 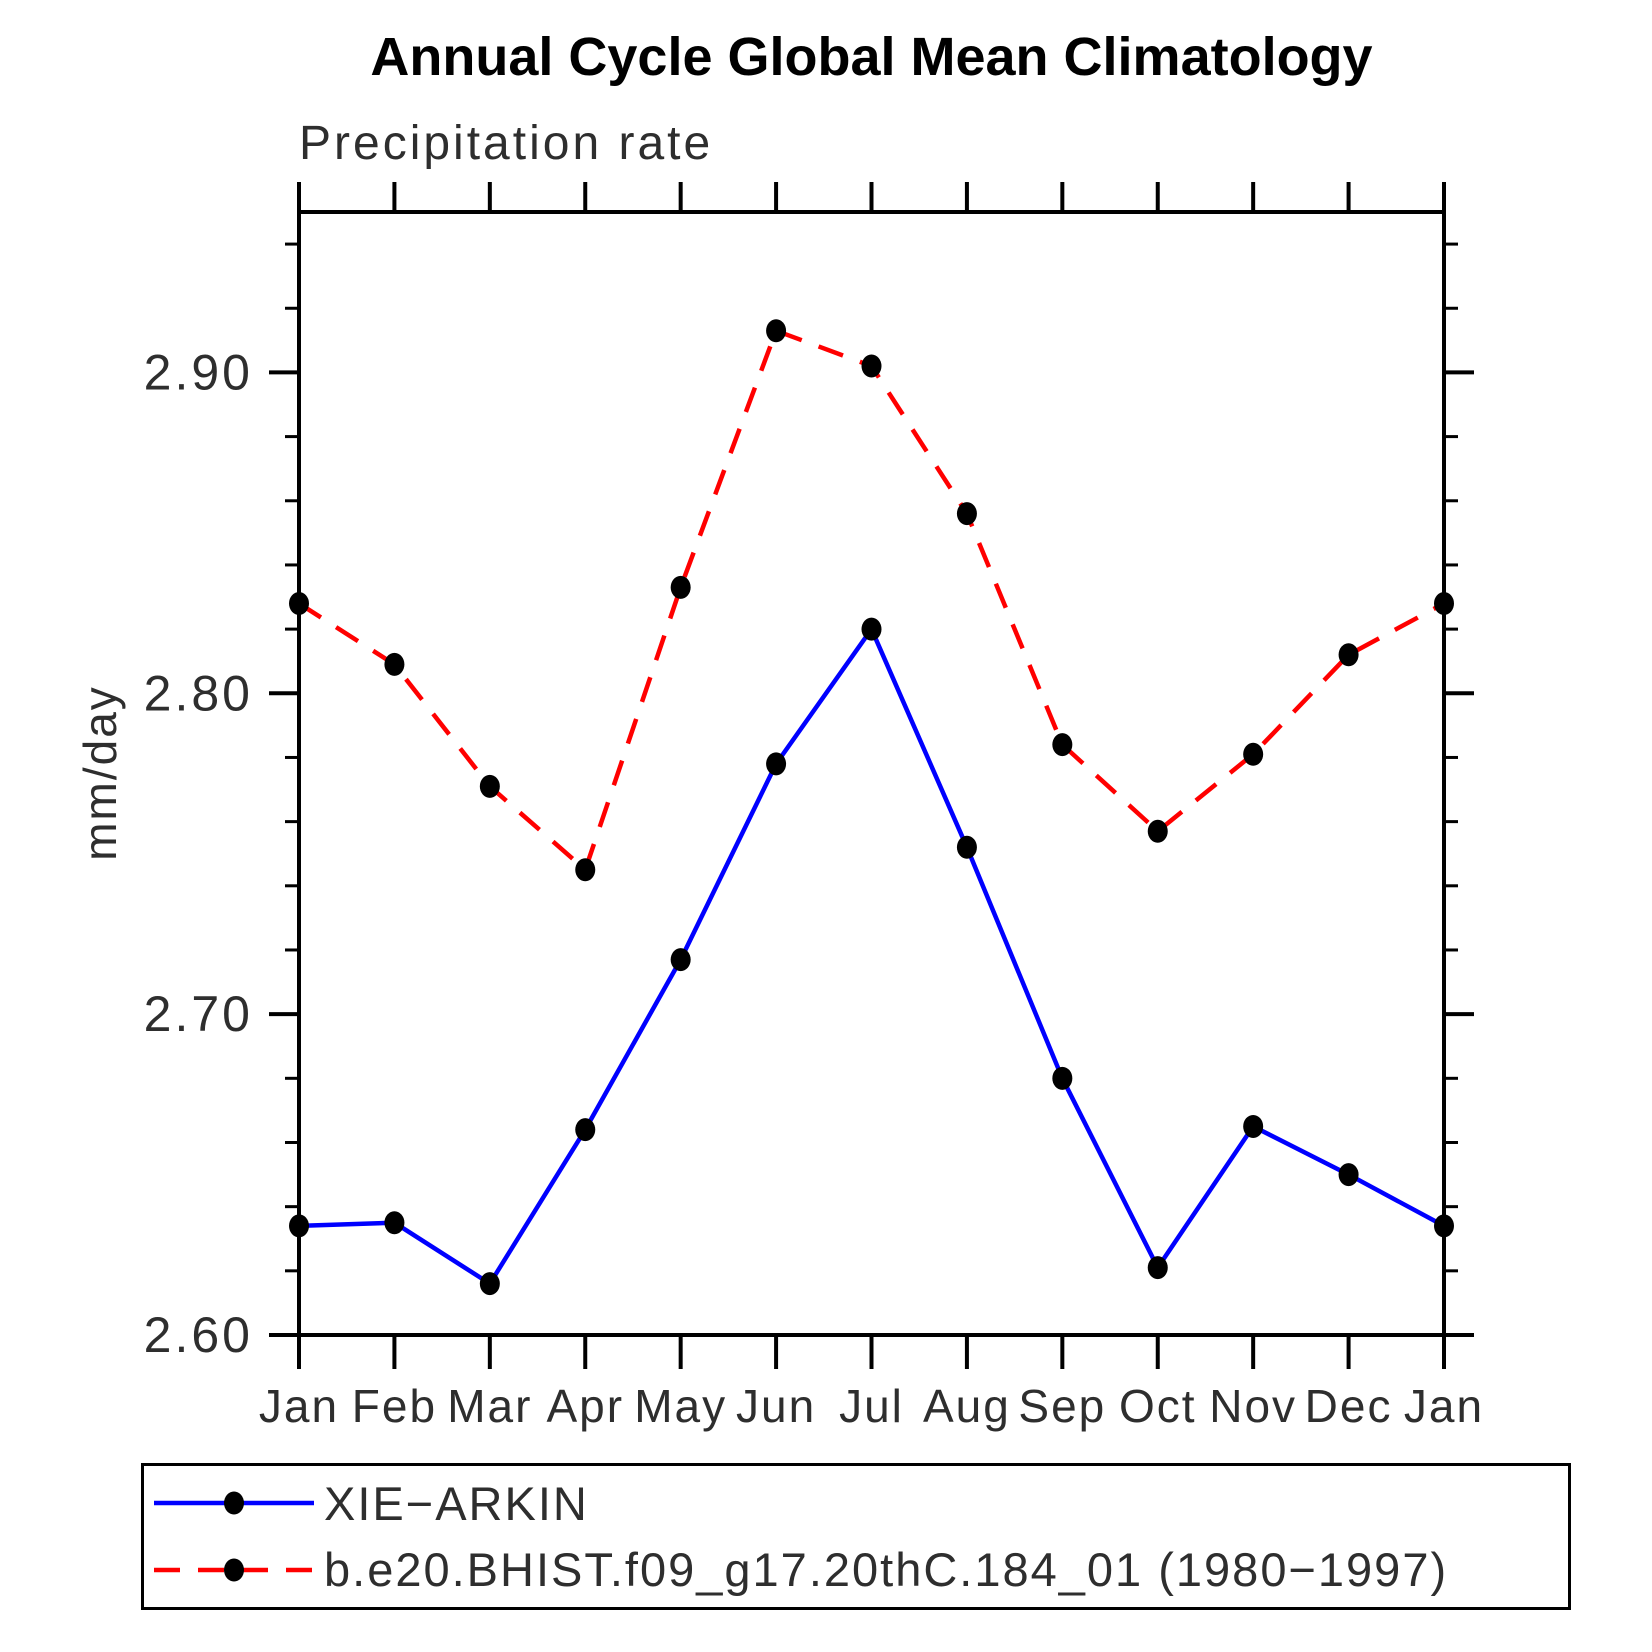 What do you see at coordinates (489, 1406) in the screenshot?
I see `x-tick-label: Mar` at bounding box center [489, 1406].